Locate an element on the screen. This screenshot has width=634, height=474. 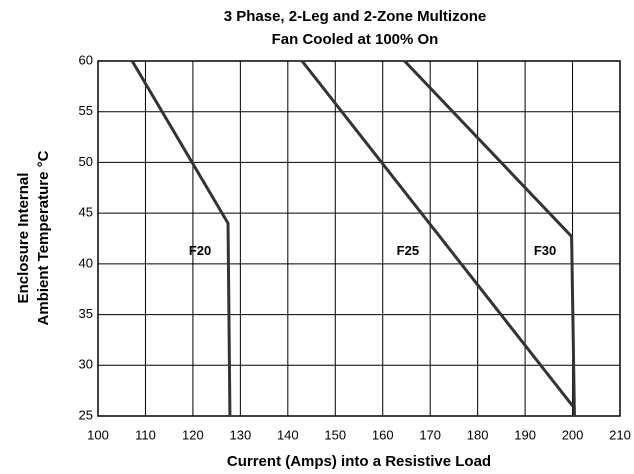
x-tick-label: 140 is located at coordinates (288, 434).